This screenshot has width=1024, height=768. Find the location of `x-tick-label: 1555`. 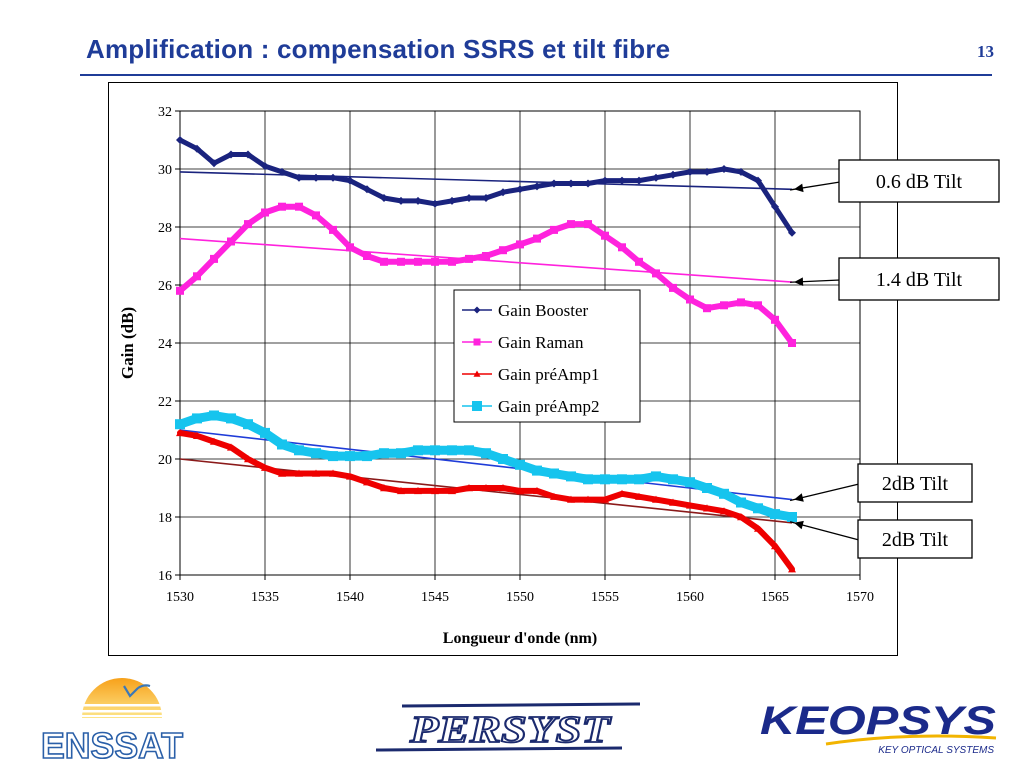

x-tick-label: 1555 is located at coordinates (605, 597).